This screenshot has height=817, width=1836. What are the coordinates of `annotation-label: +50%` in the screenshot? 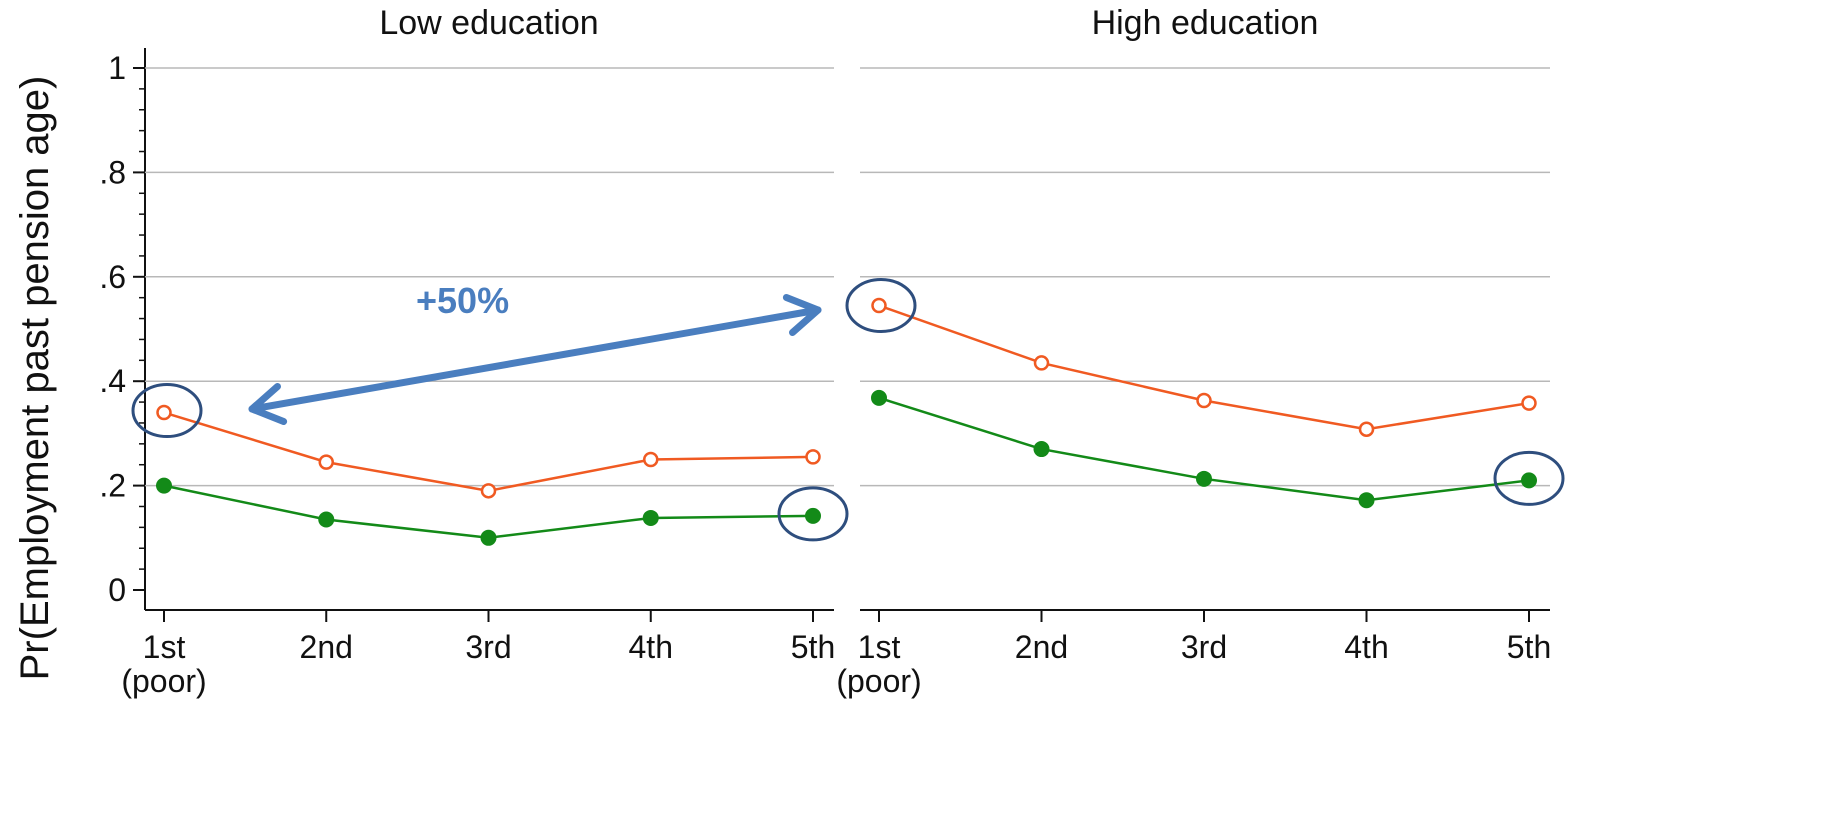 It's located at (462, 300).